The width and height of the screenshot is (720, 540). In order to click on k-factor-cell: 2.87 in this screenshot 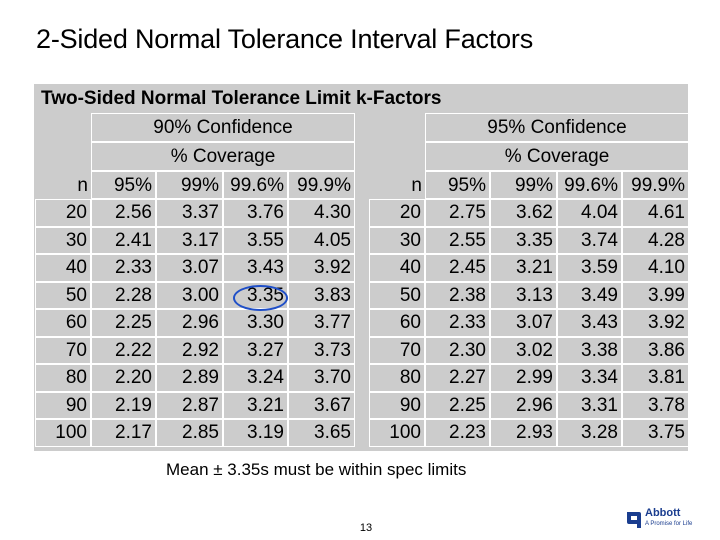, I will do `click(189, 405)`.